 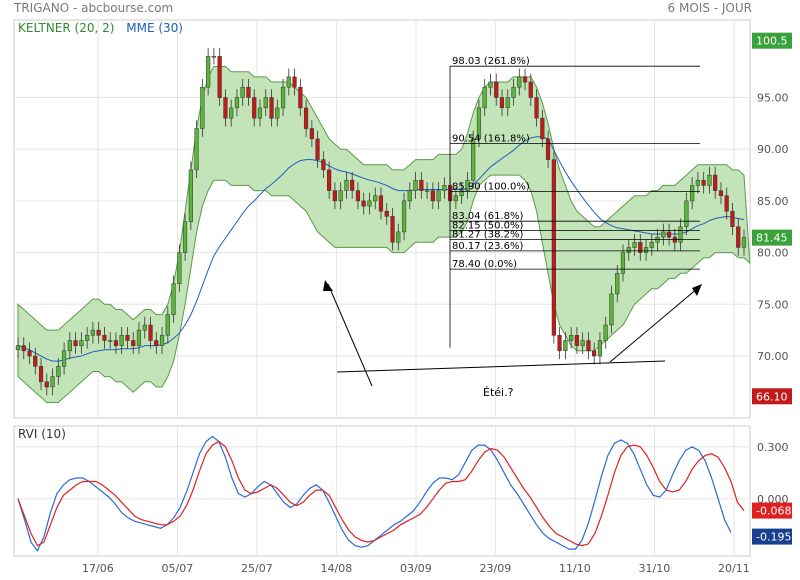 I want to click on x-tick-label: 25/07, so click(x=257, y=568).